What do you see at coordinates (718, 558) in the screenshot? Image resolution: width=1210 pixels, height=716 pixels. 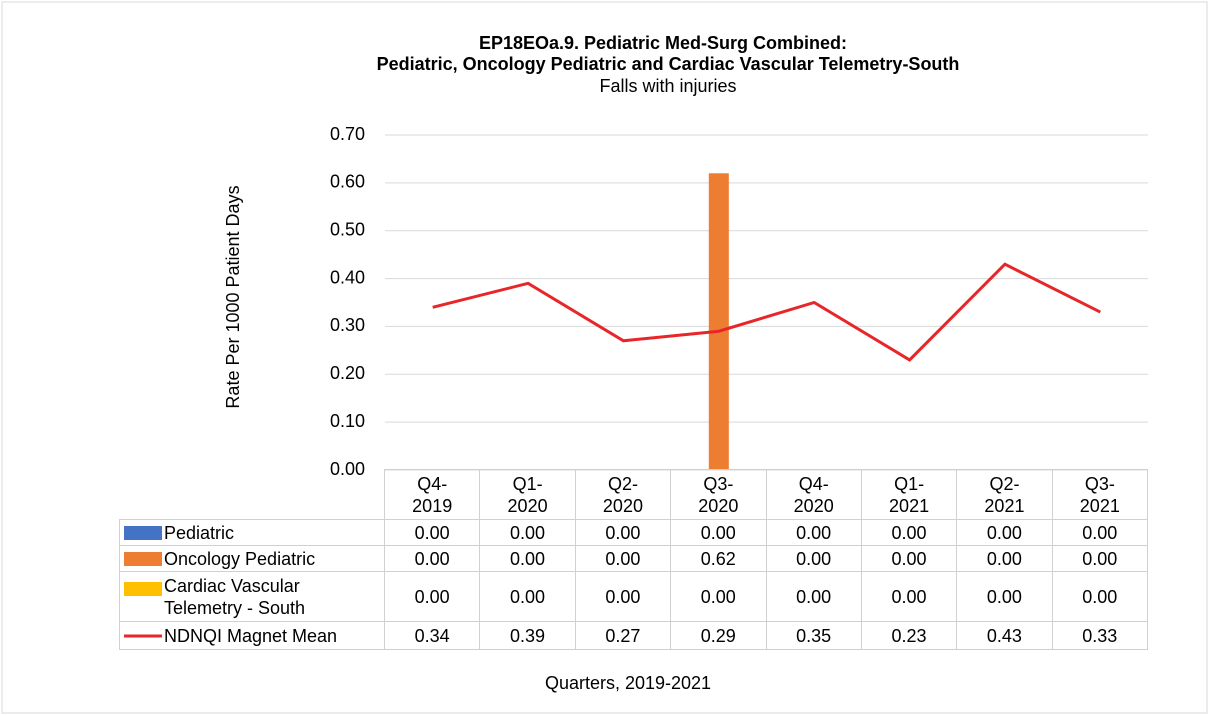 I see `data-label: 0.62` at bounding box center [718, 558].